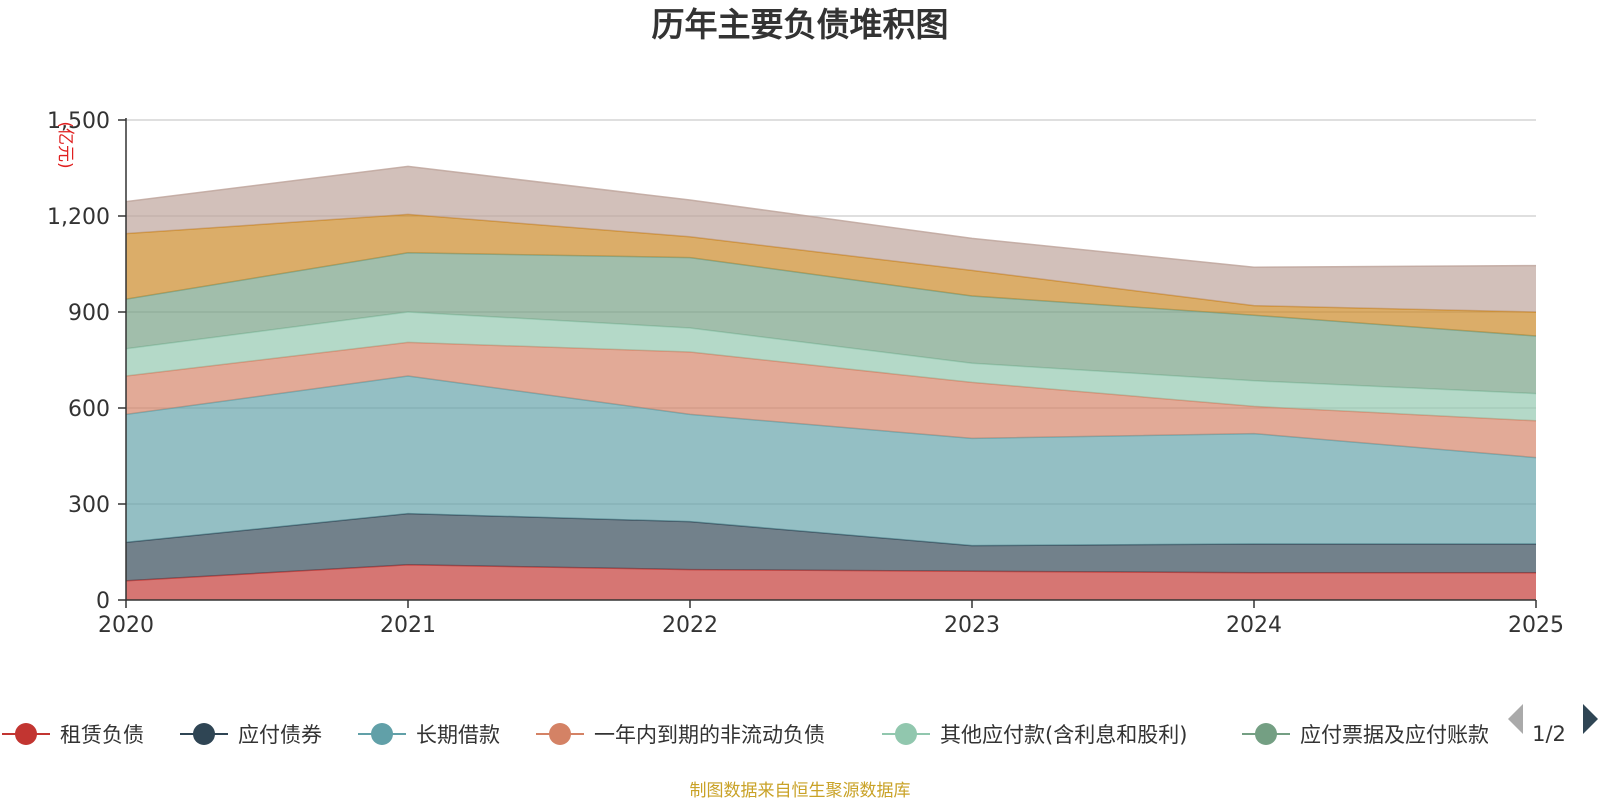 The image size is (1600, 804). Describe the element at coordinates (1536, 625) in the screenshot. I see `x-tick-label: 2025` at that location.